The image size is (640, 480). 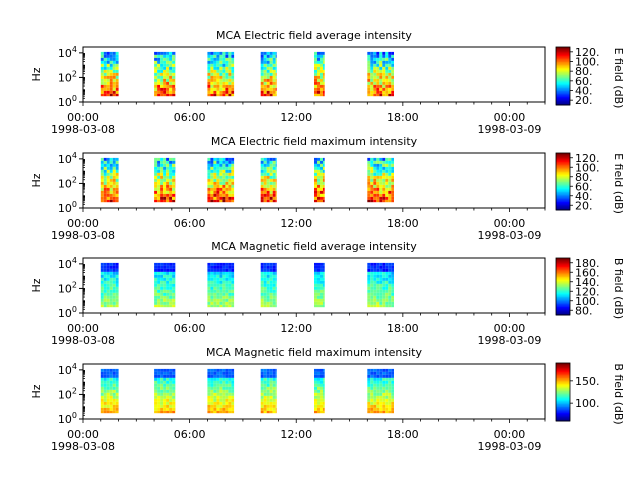 I want to click on colorbar-tick-label: 120., so click(x=587, y=52).